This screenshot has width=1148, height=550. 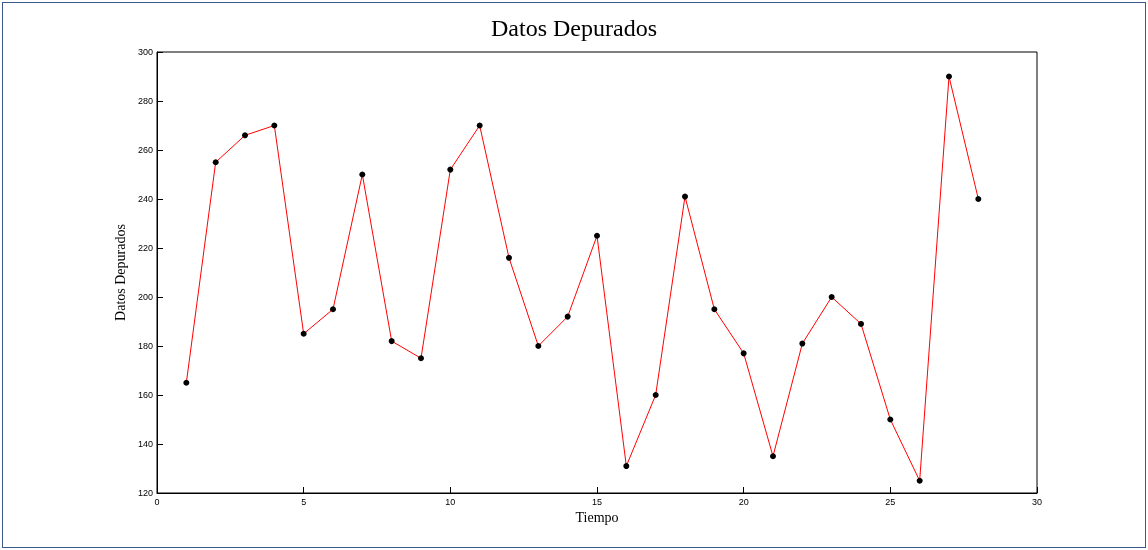 I want to click on y-tick-label: 120, so click(x=145, y=493).